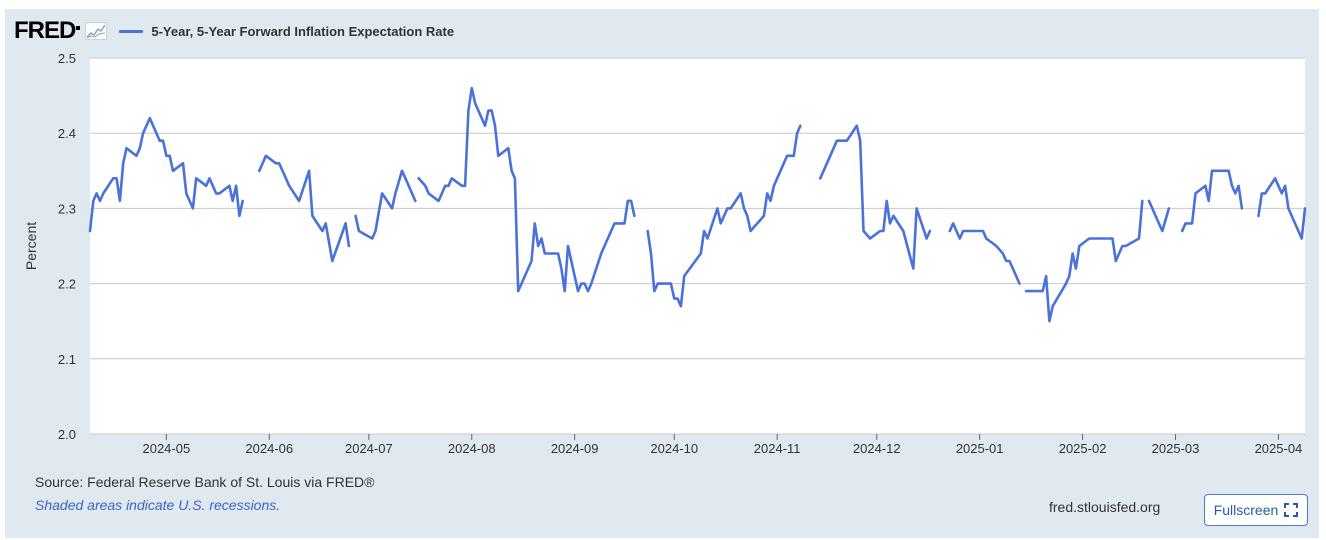 This screenshot has width=1326, height=540. Describe the element at coordinates (31, 246) in the screenshot. I see `y-axis-label: Percent` at that location.